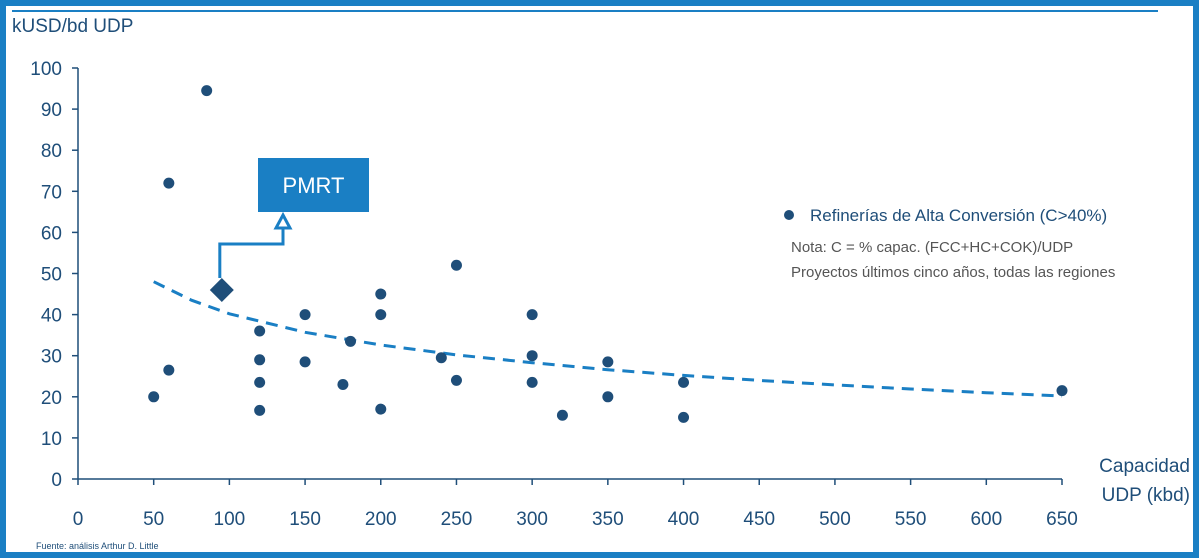 This screenshot has height=558, width=1199. Describe the element at coordinates (958, 215) in the screenshot. I see `legend-entry: Refinerías de Alta Conversión (C>40%)` at that location.